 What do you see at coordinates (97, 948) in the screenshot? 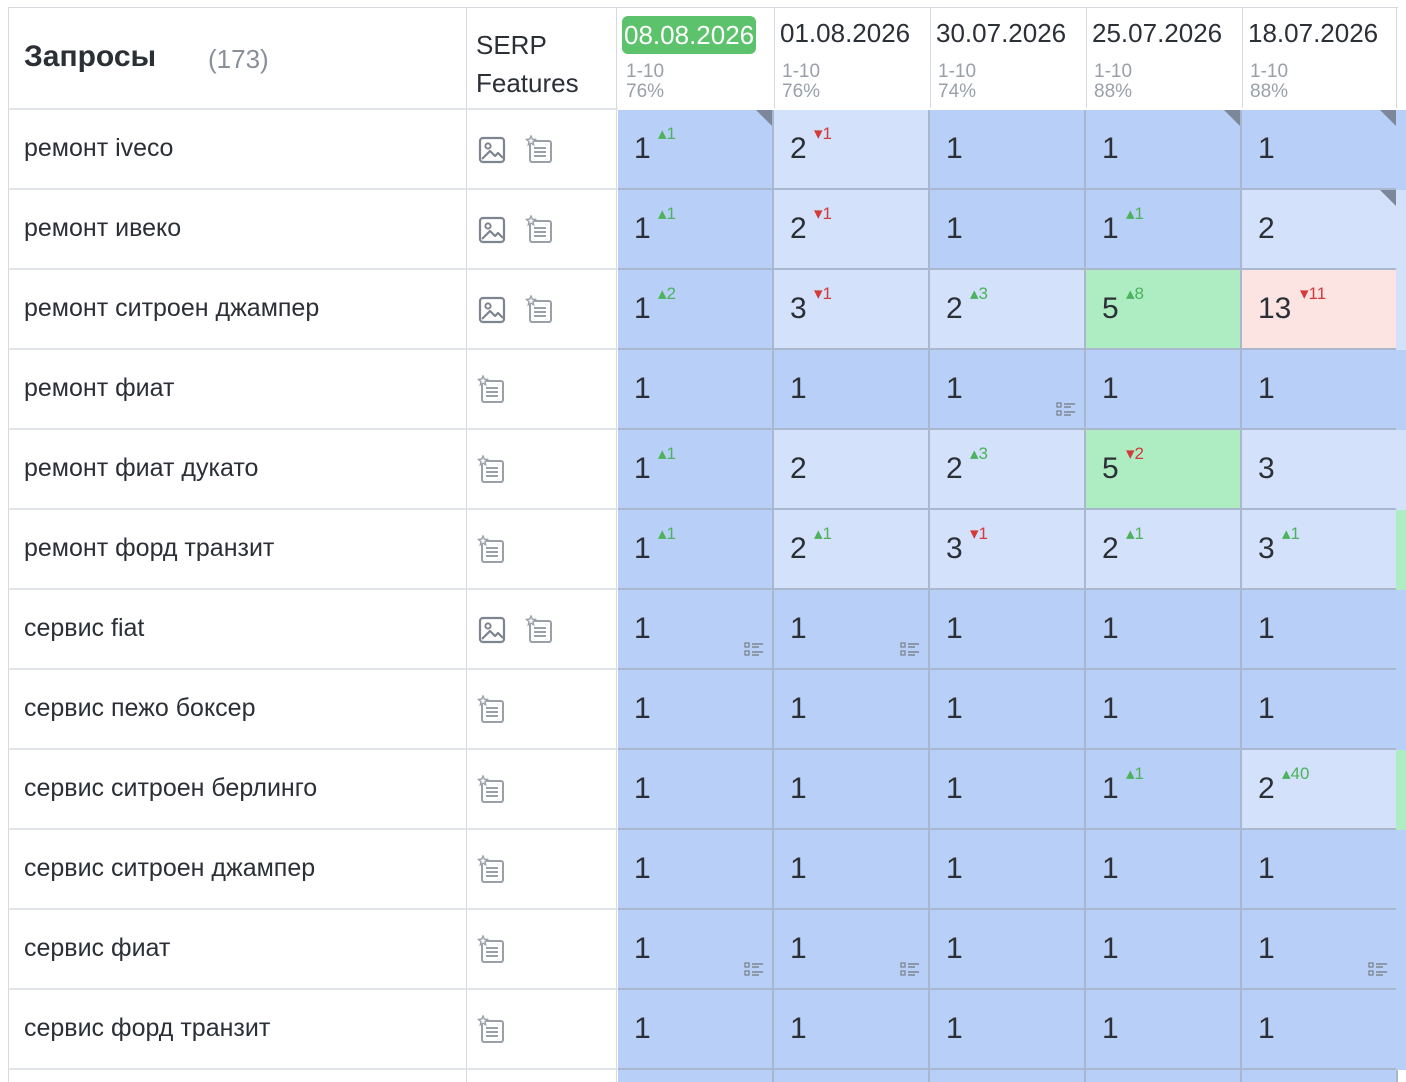
I see `query-text: сервис фиат` at bounding box center [97, 948].